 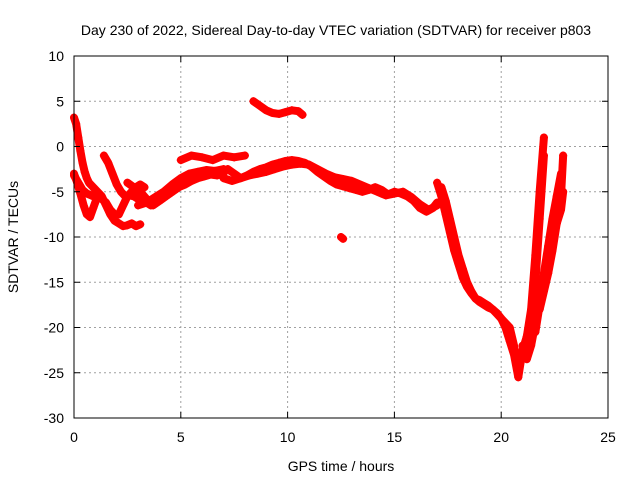 I want to click on x-tick-label: 15, so click(x=395, y=437).